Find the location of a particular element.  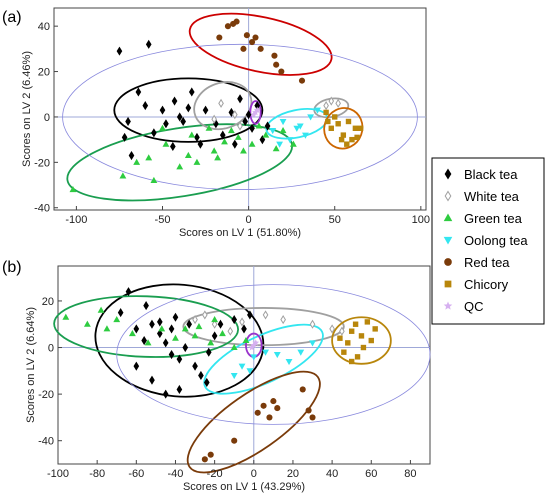

confidence-ellipse-qc is located at coordinates (255, 112).